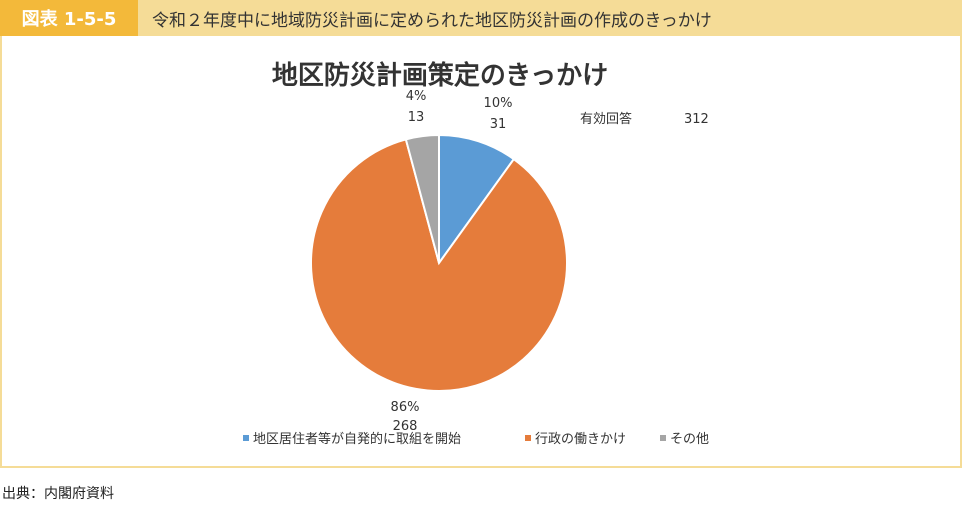 This screenshot has width=962, height=506. What do you see at coordinates (405, 407) in the screenshot?
I see `slice-percent-label: 86%` at bounding box center [405, 407].